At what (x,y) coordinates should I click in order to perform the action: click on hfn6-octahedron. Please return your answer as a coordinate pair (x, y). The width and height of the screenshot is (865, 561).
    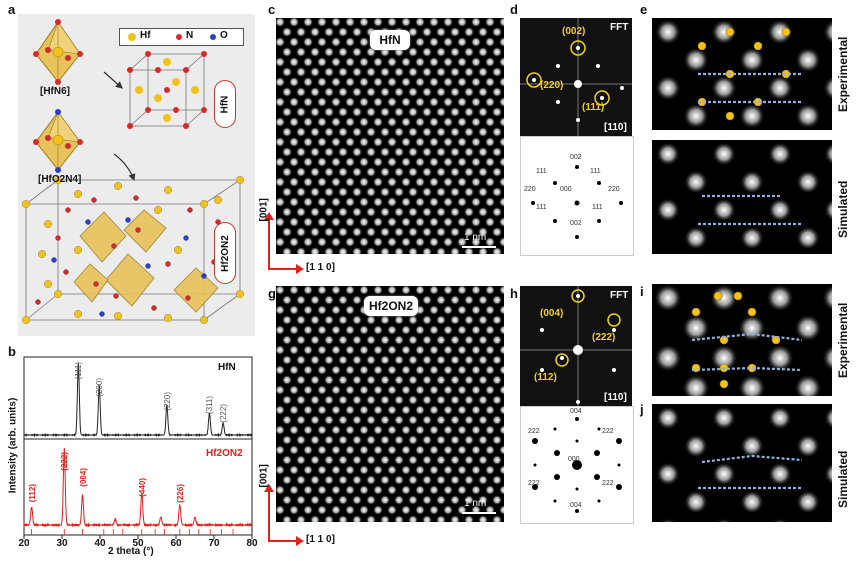
    Looking at the image, I should click on (58, 52).